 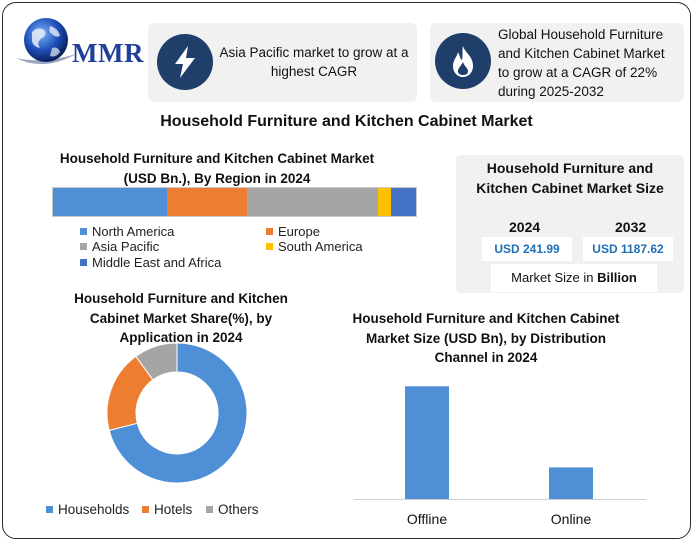 I want to click on application-legend-hotels: Hotels, so click(x=167, y=509).